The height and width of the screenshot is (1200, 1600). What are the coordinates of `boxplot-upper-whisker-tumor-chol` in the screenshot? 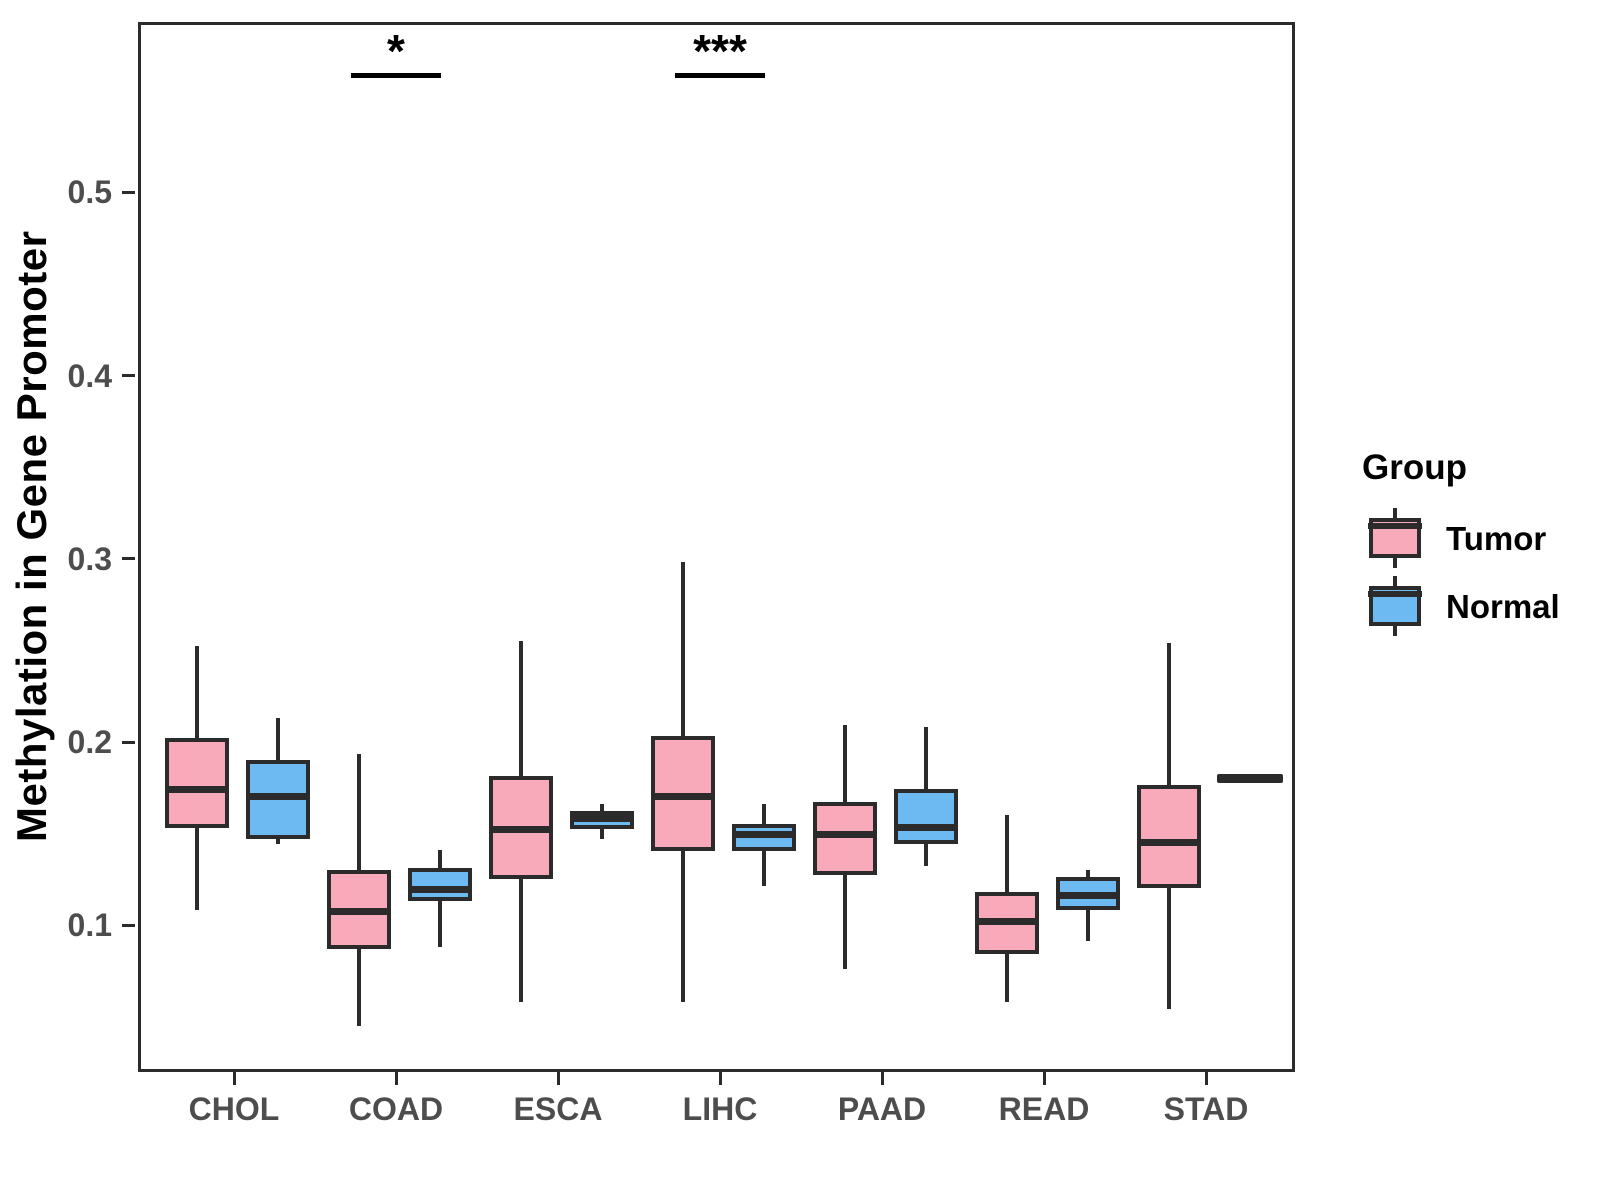 It's located at (196, 692).